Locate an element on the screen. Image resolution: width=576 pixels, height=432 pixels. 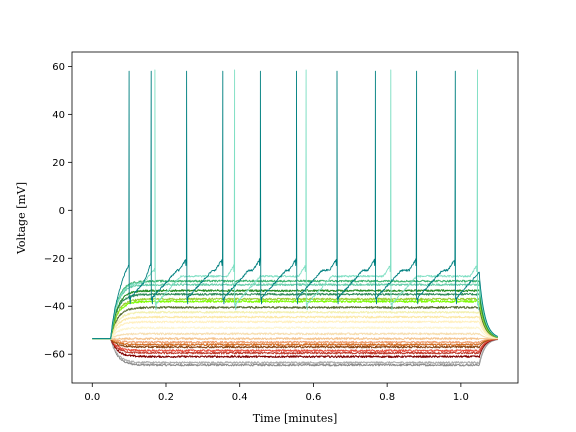
y-axis: −60 −40 −20 0 20 40 60 is located at coordinates (58, 211).